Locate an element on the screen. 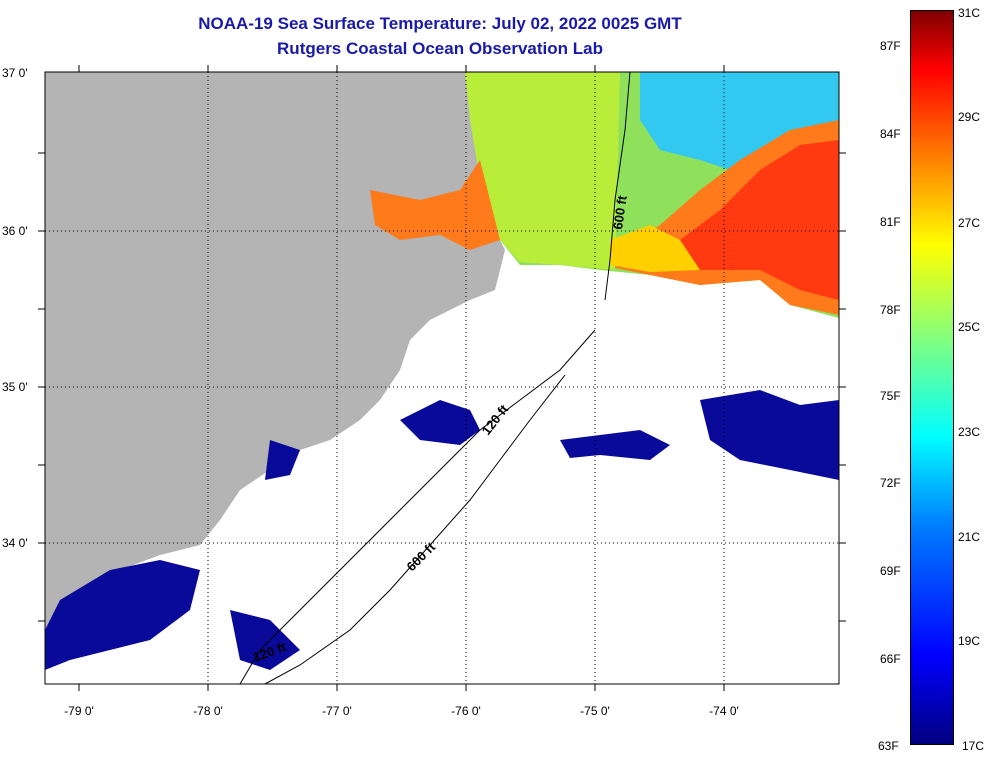 Image resolution: width=992 pixels, height=761 pixels. colorbar-f-75: 75F is located at coordinates (890, 396).